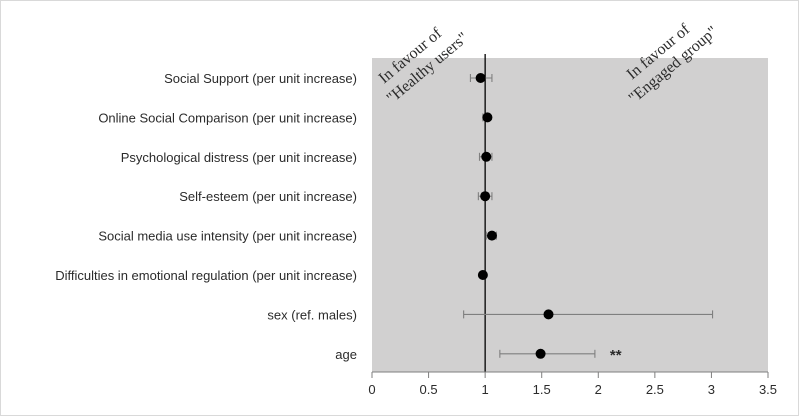 Image resolution: width=799 pixels, height=416 pixels. What do you see at coordinates (616, 355) in the screenshot?
I see `significance-label: **` at bounding box center [616, 355].